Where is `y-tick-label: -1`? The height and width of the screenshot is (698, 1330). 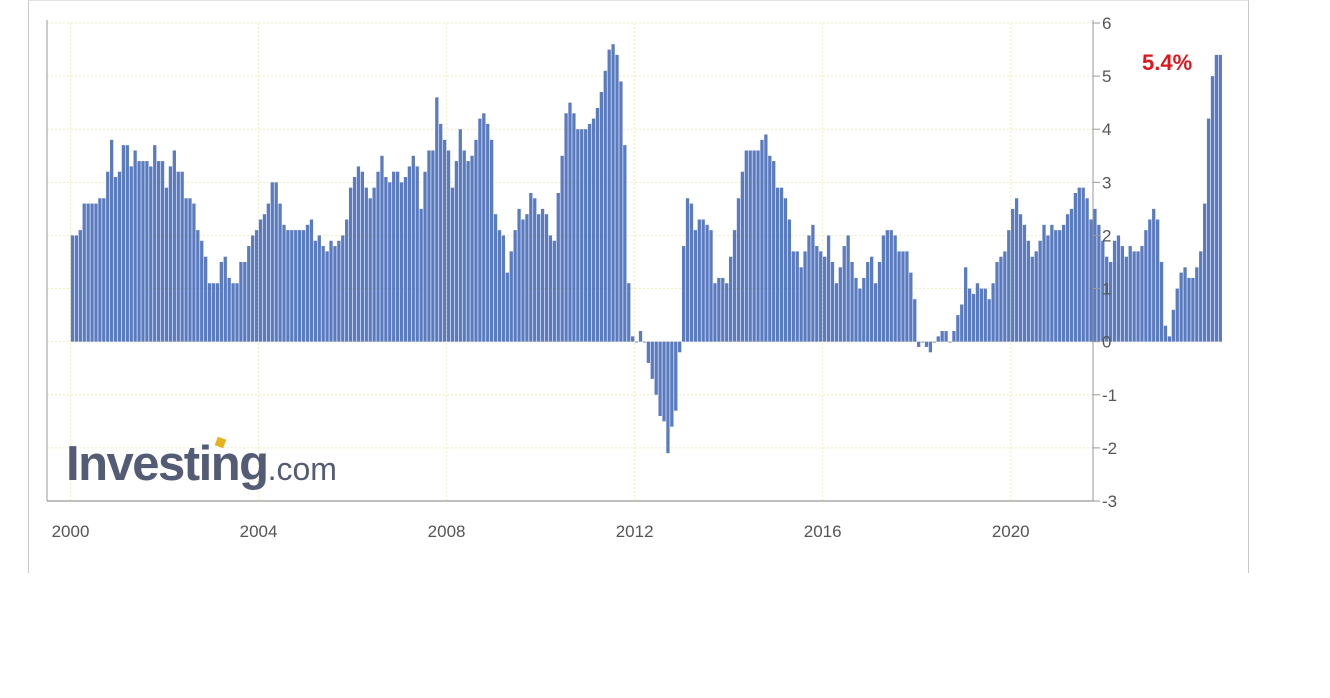
y-tick-label: -1 is located at coordinates (1109, 395).